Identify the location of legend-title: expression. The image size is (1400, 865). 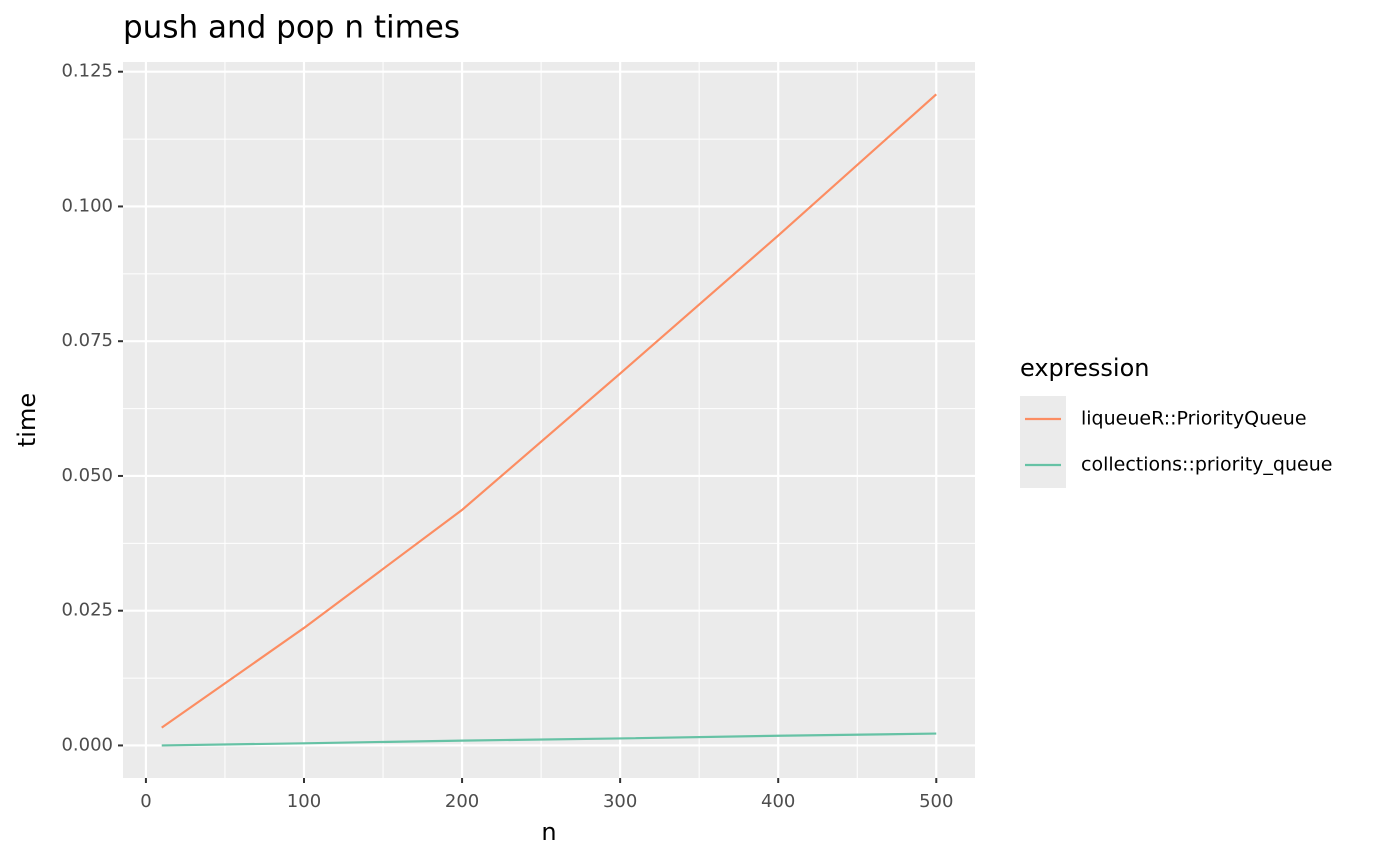
(1084, 368).